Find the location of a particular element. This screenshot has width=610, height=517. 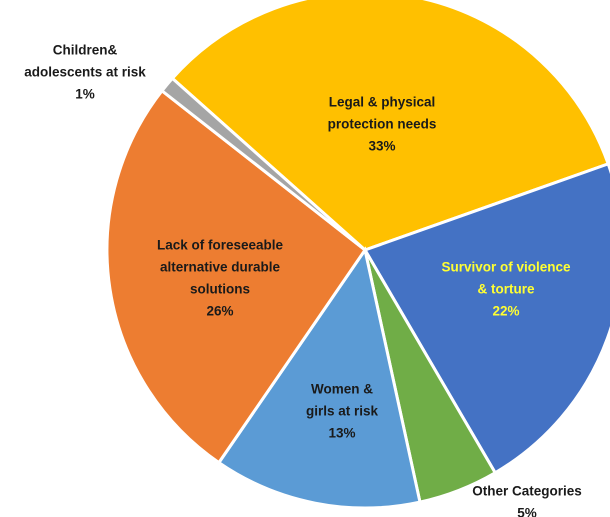

slice-label: Legal & physical is located at coordinates (382, 102).